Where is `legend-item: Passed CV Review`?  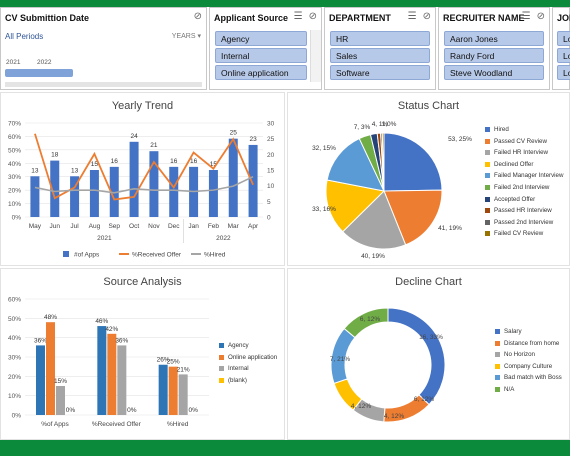 legend-item: Passed CV Review is located at coordinates (524, 141).